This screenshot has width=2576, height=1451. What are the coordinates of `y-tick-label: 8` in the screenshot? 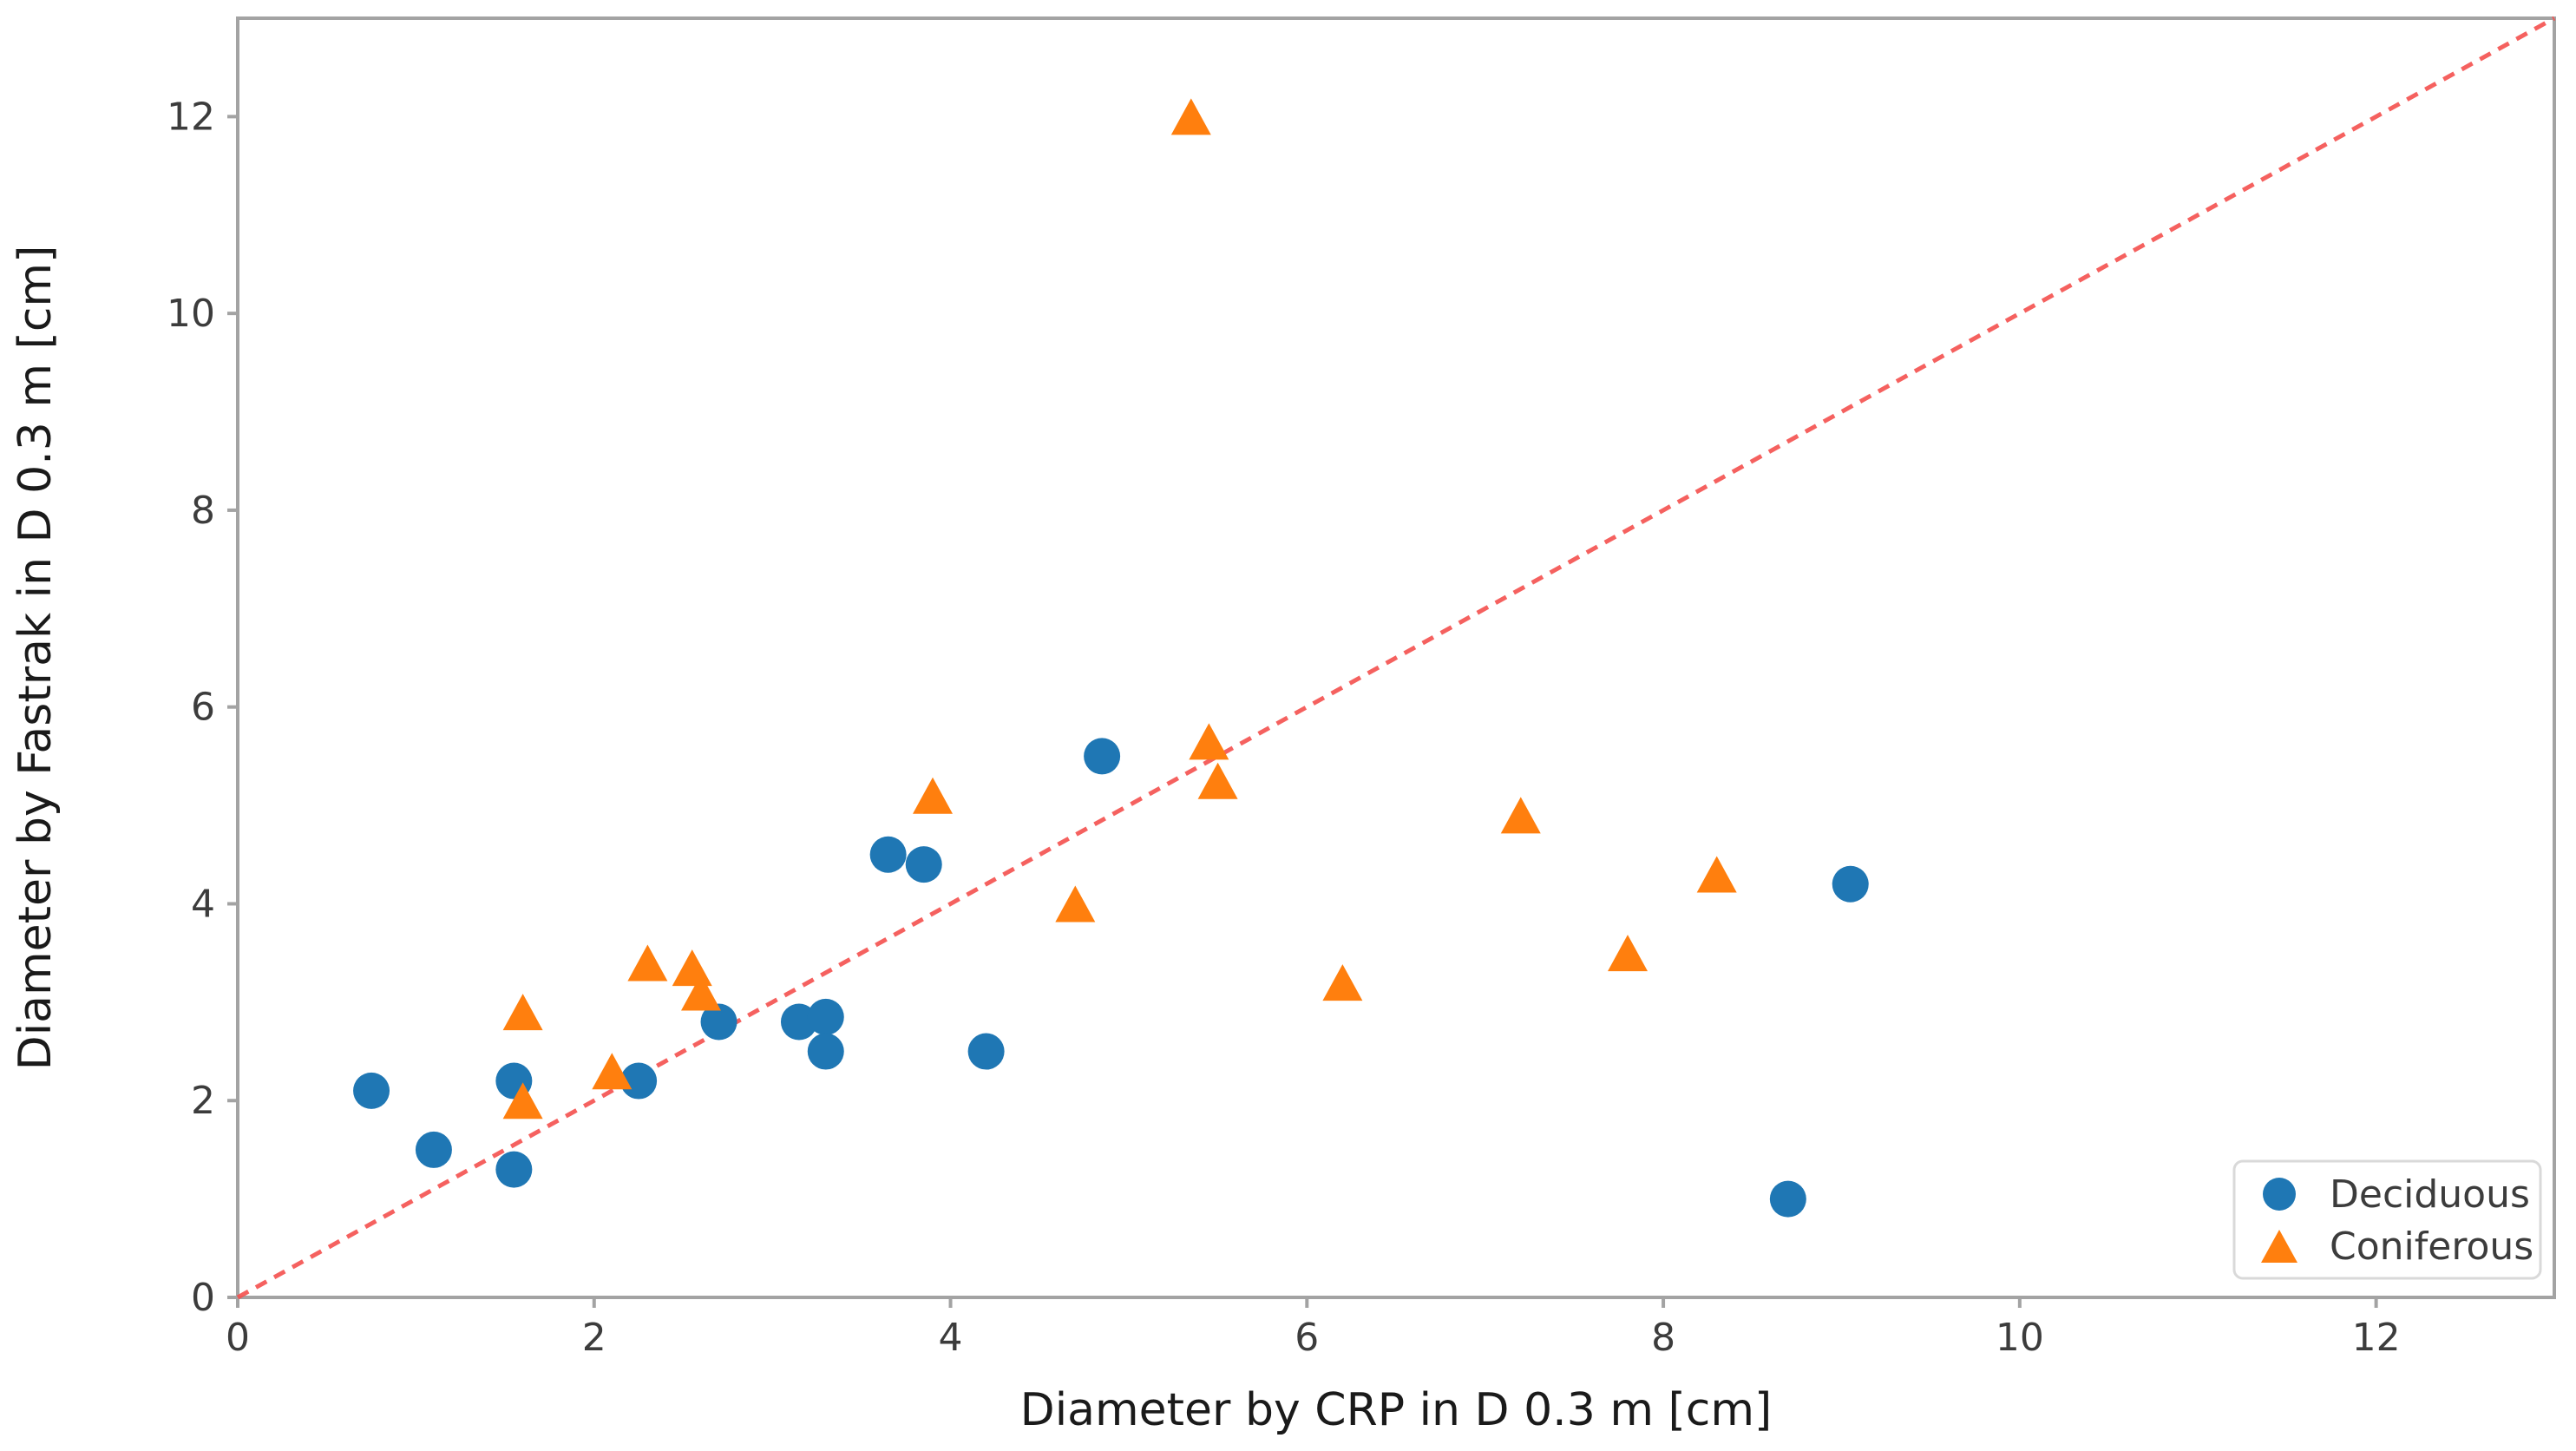 It's located at (203, 511).